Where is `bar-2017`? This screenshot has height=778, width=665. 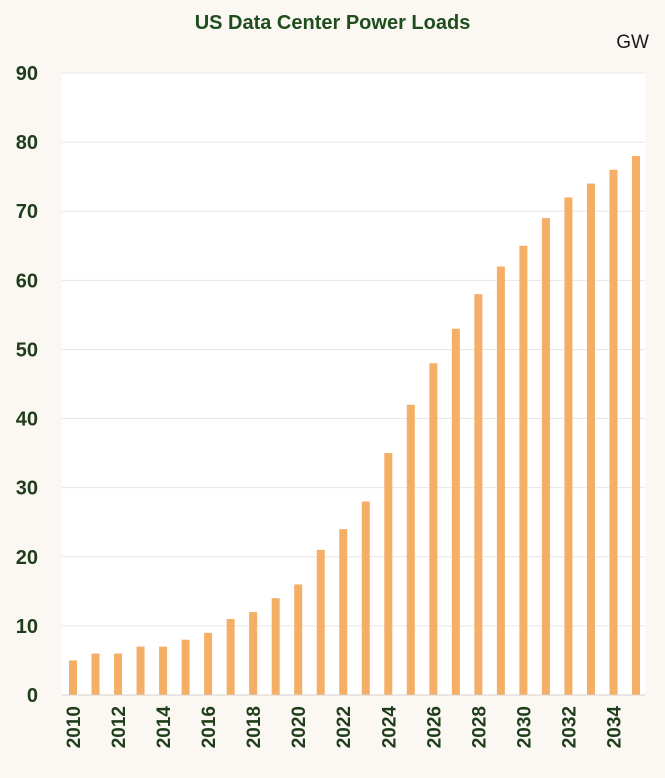
bar-2017 is located at coordinates (230, 656).